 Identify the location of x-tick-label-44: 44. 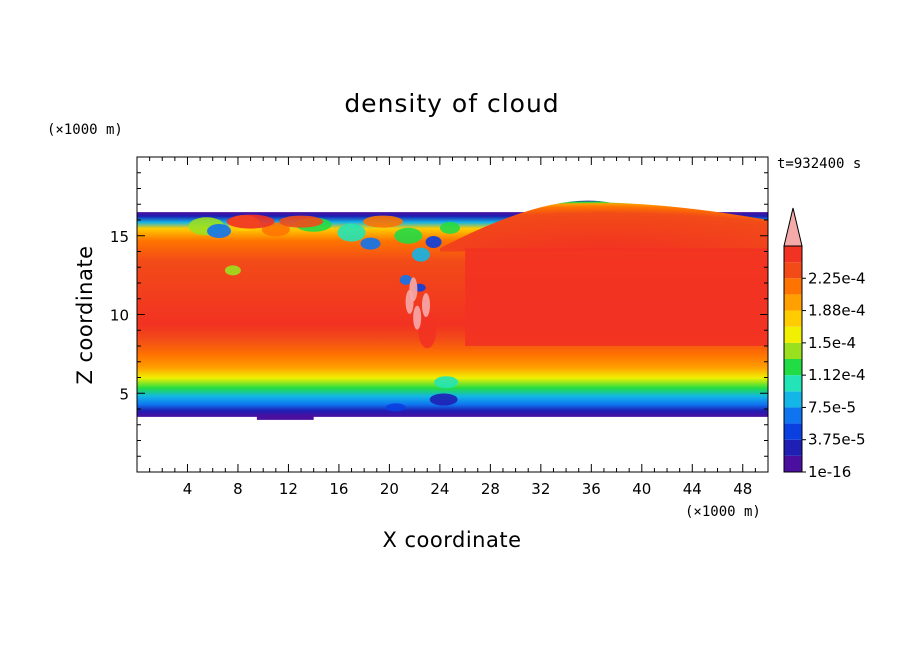
(692, 489).